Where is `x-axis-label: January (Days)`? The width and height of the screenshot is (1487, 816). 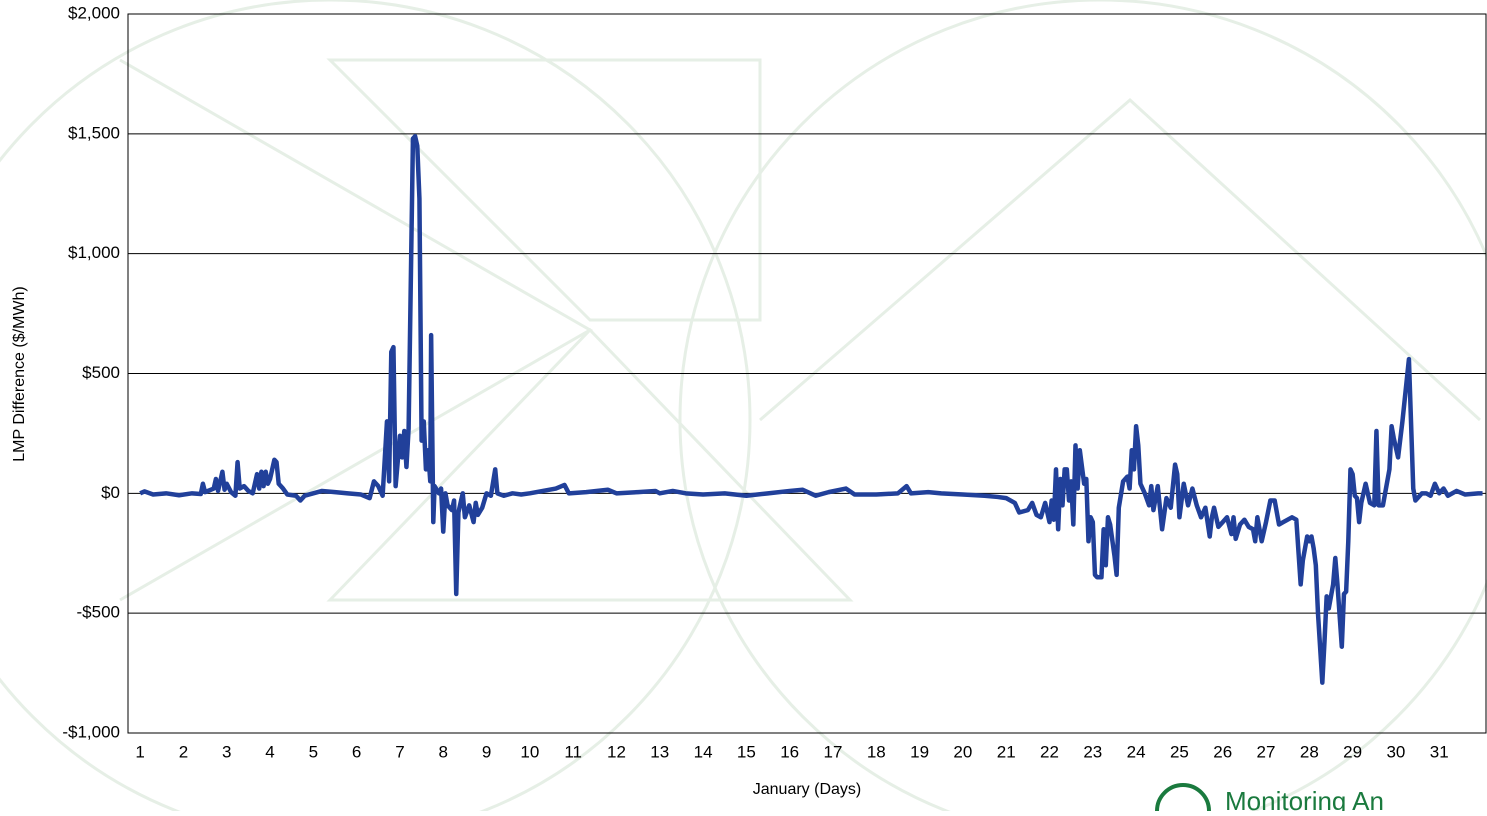 x-axis-label: January (Days) is located at coordinates (807, 789).